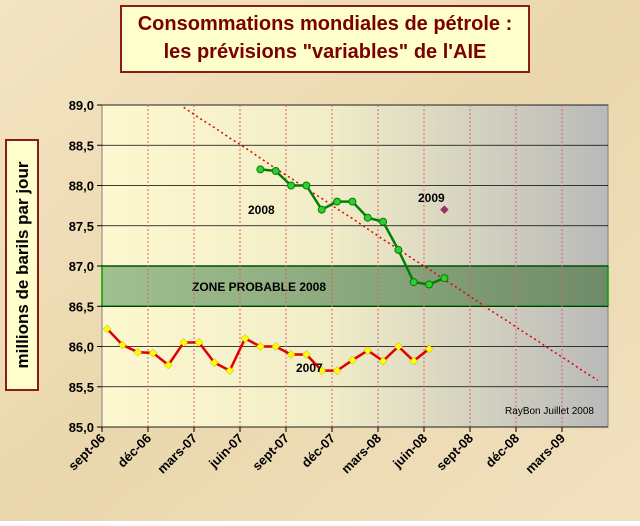 This screenshot has height=526, width=640. What do you see at coordinates (549, 411) in the screenshot?
I see `annotation: RayBon Juillet 2008` at bounding box center [549, 411].